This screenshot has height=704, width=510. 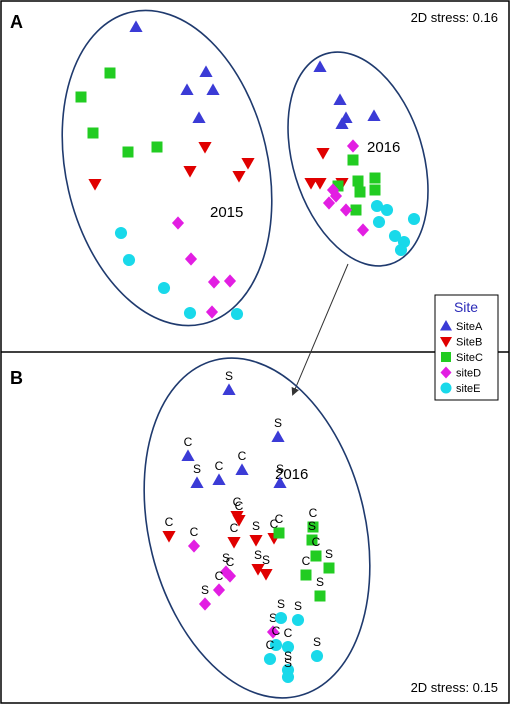 I want to click on legend-title: Site, so click(x=466, y=307).